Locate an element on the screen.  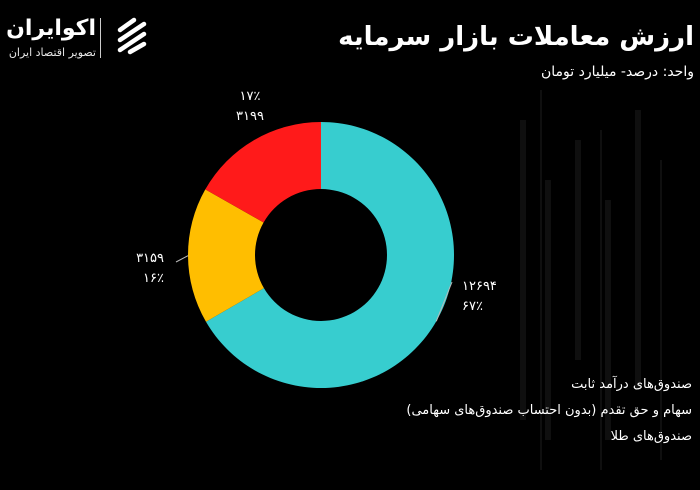
ecoiran-logo-icon is located at coordinates (132, 36).